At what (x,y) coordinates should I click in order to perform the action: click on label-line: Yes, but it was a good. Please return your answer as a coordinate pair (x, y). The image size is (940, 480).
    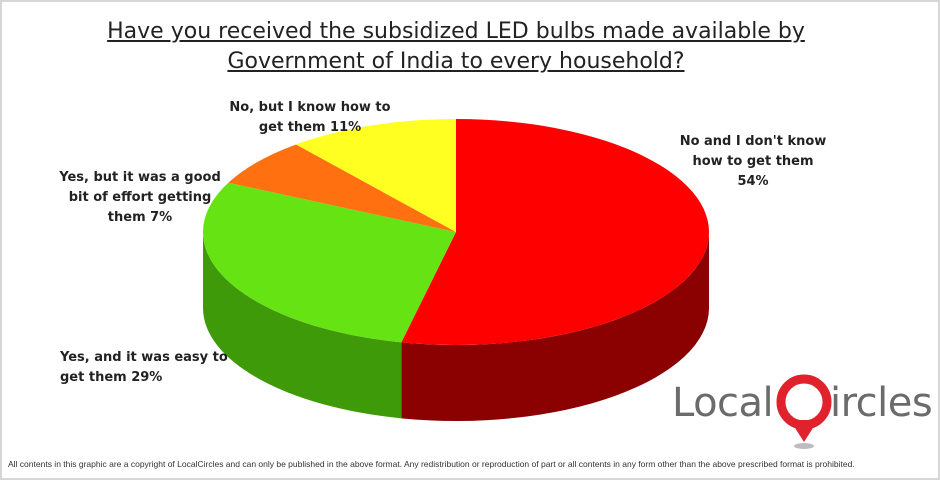
    Looking at the image, I should click on (140, 177).